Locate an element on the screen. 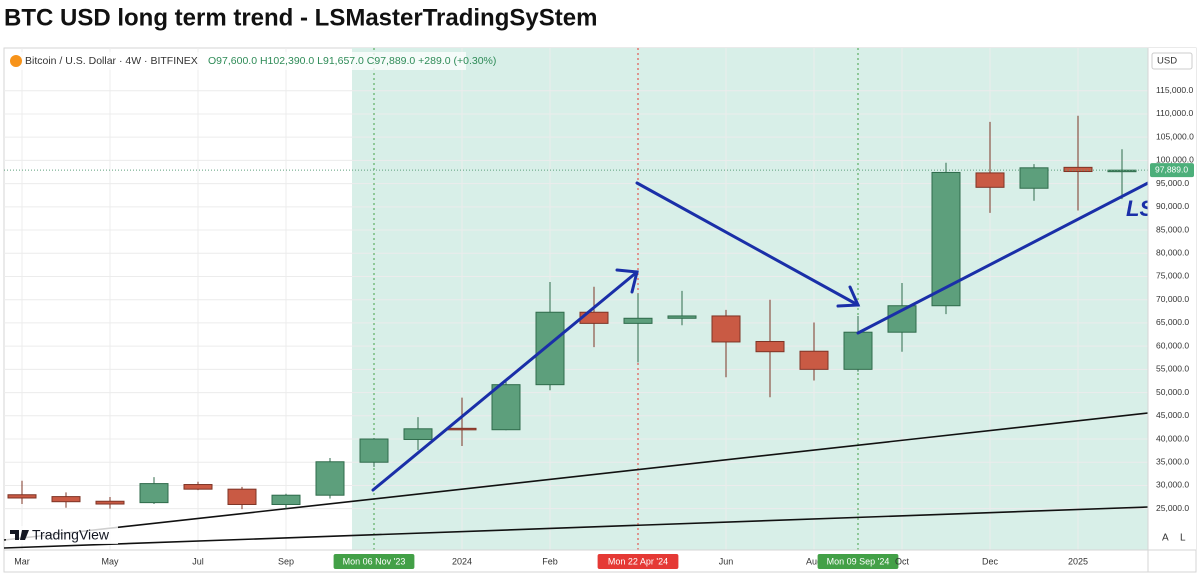  logo-text: TradingView is located at coordinates (71, 535).